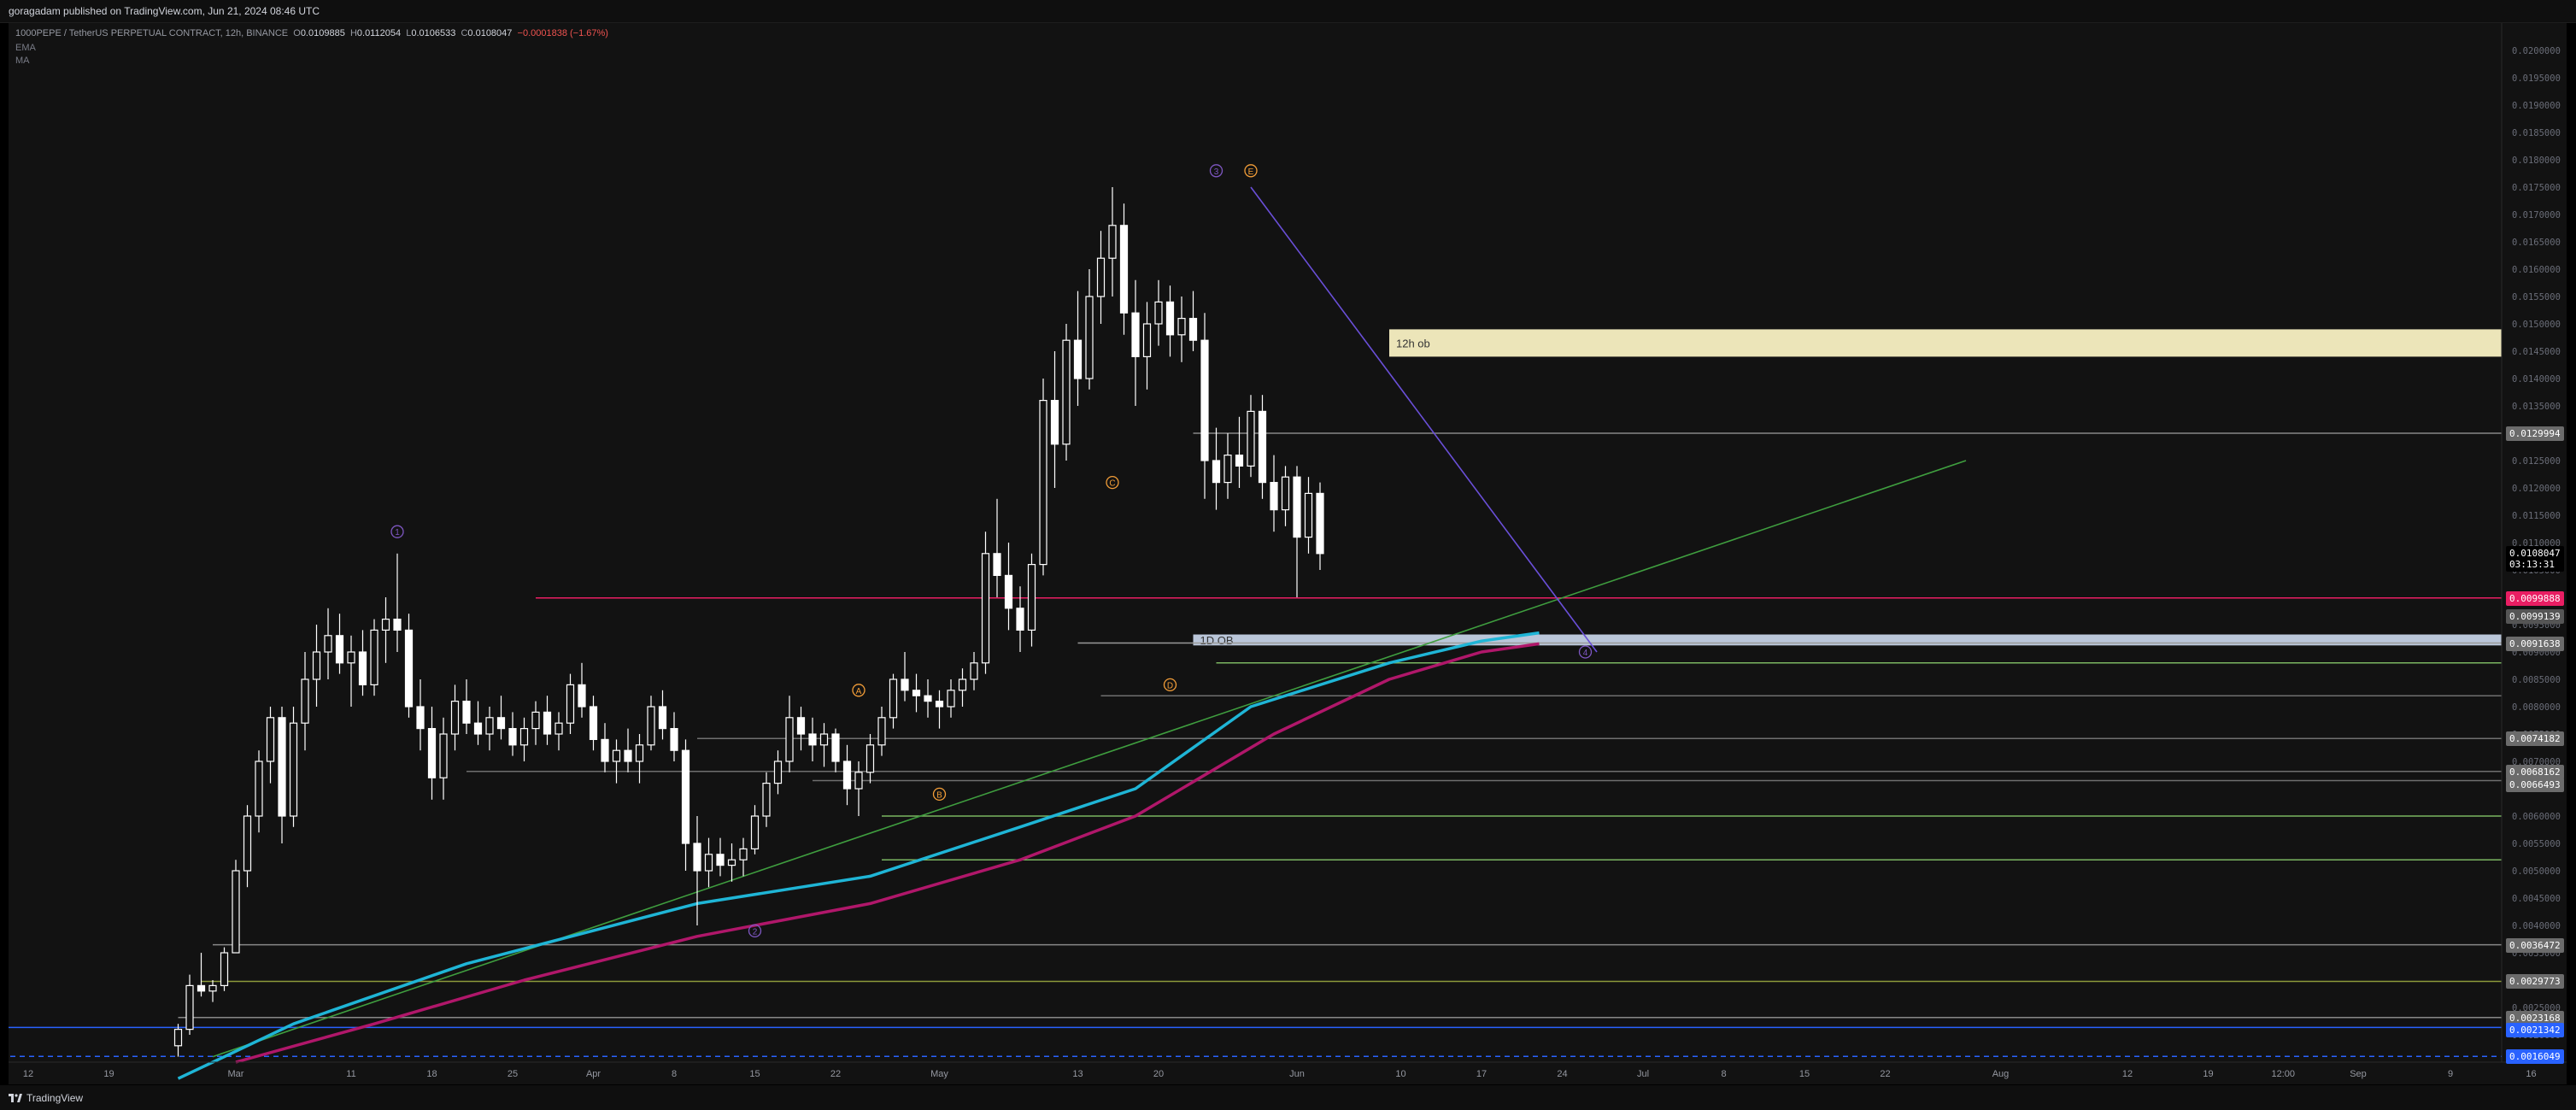 The image size is (2576, 1110). Describe the element at coordinates (1562, 1074) in the screenshot. I see `time-axis-tick: 24` at that location.